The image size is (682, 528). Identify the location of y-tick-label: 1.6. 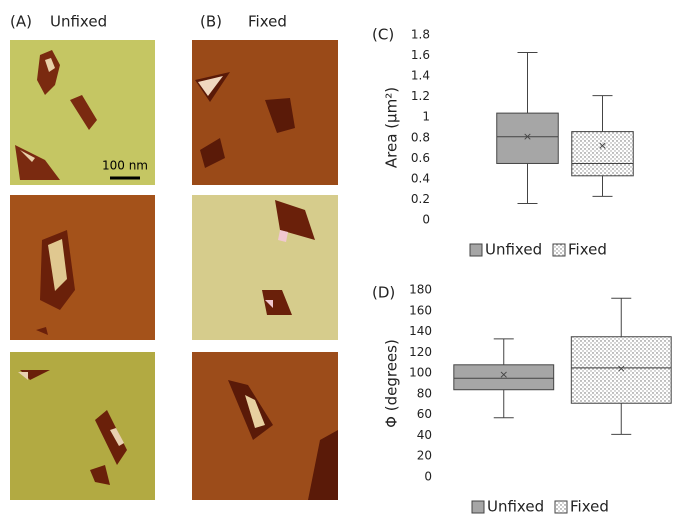
(420, 55).